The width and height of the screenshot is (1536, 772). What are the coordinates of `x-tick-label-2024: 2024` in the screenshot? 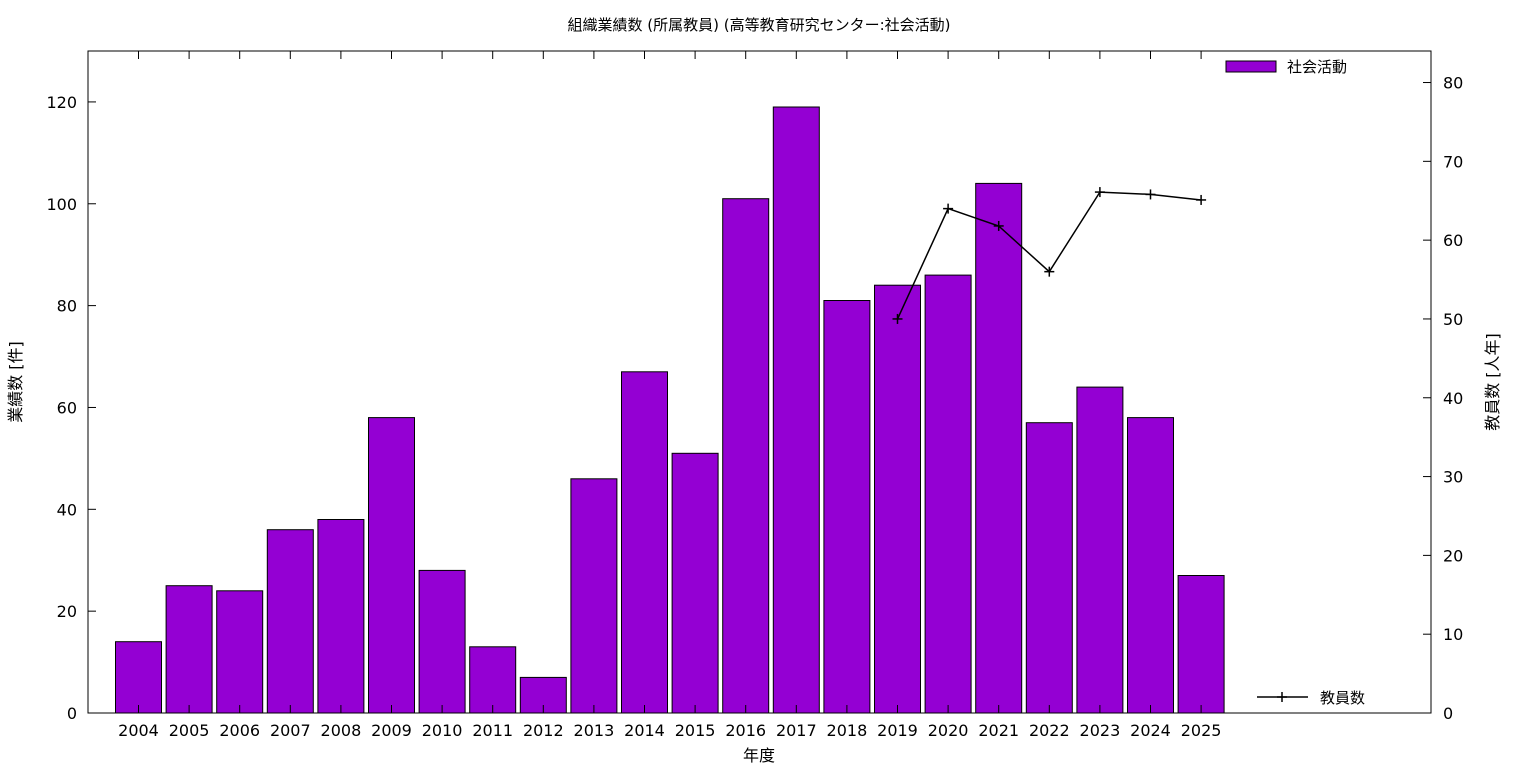 It's located at (1150, 730).